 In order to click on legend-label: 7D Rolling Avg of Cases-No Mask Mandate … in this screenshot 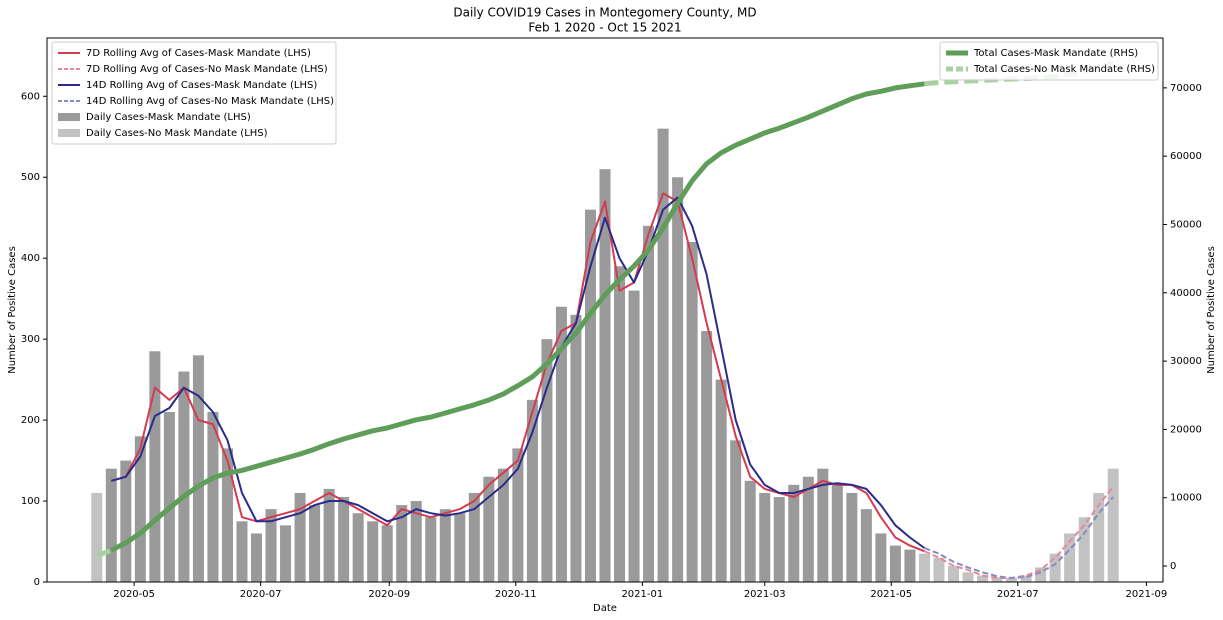, I will do `click(207, 69)`.